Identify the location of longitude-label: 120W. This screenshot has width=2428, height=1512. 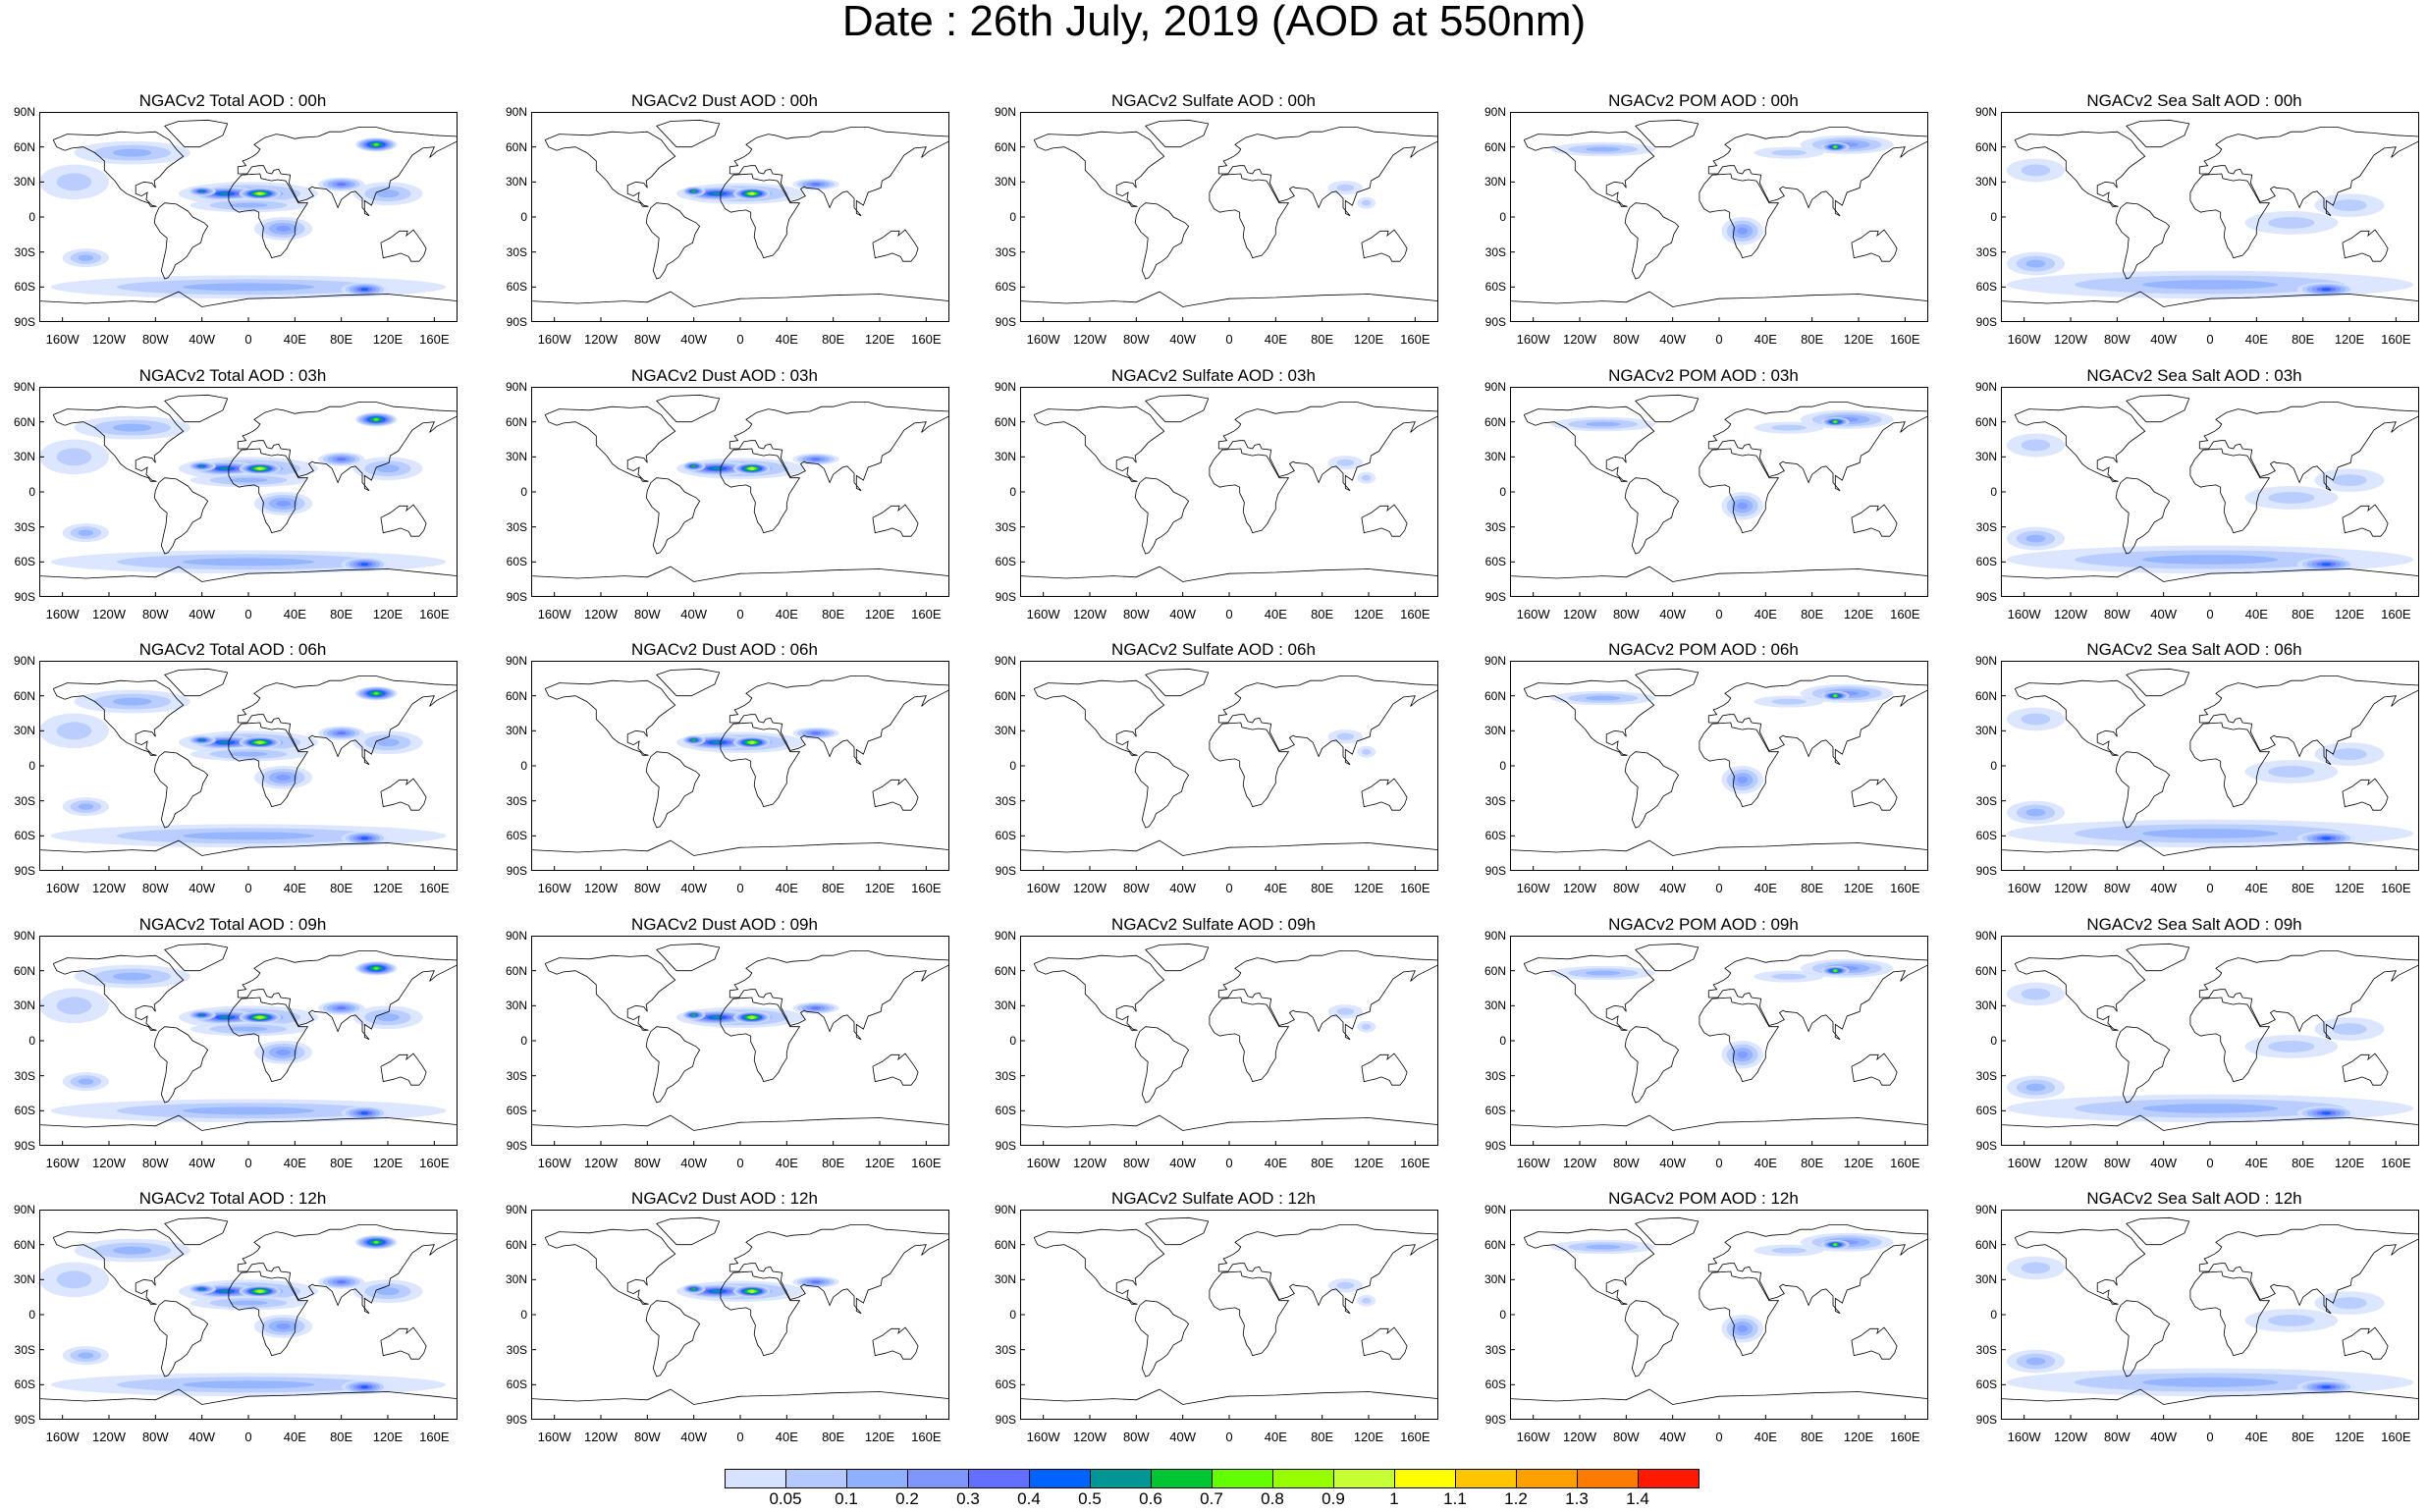
(109, 339).